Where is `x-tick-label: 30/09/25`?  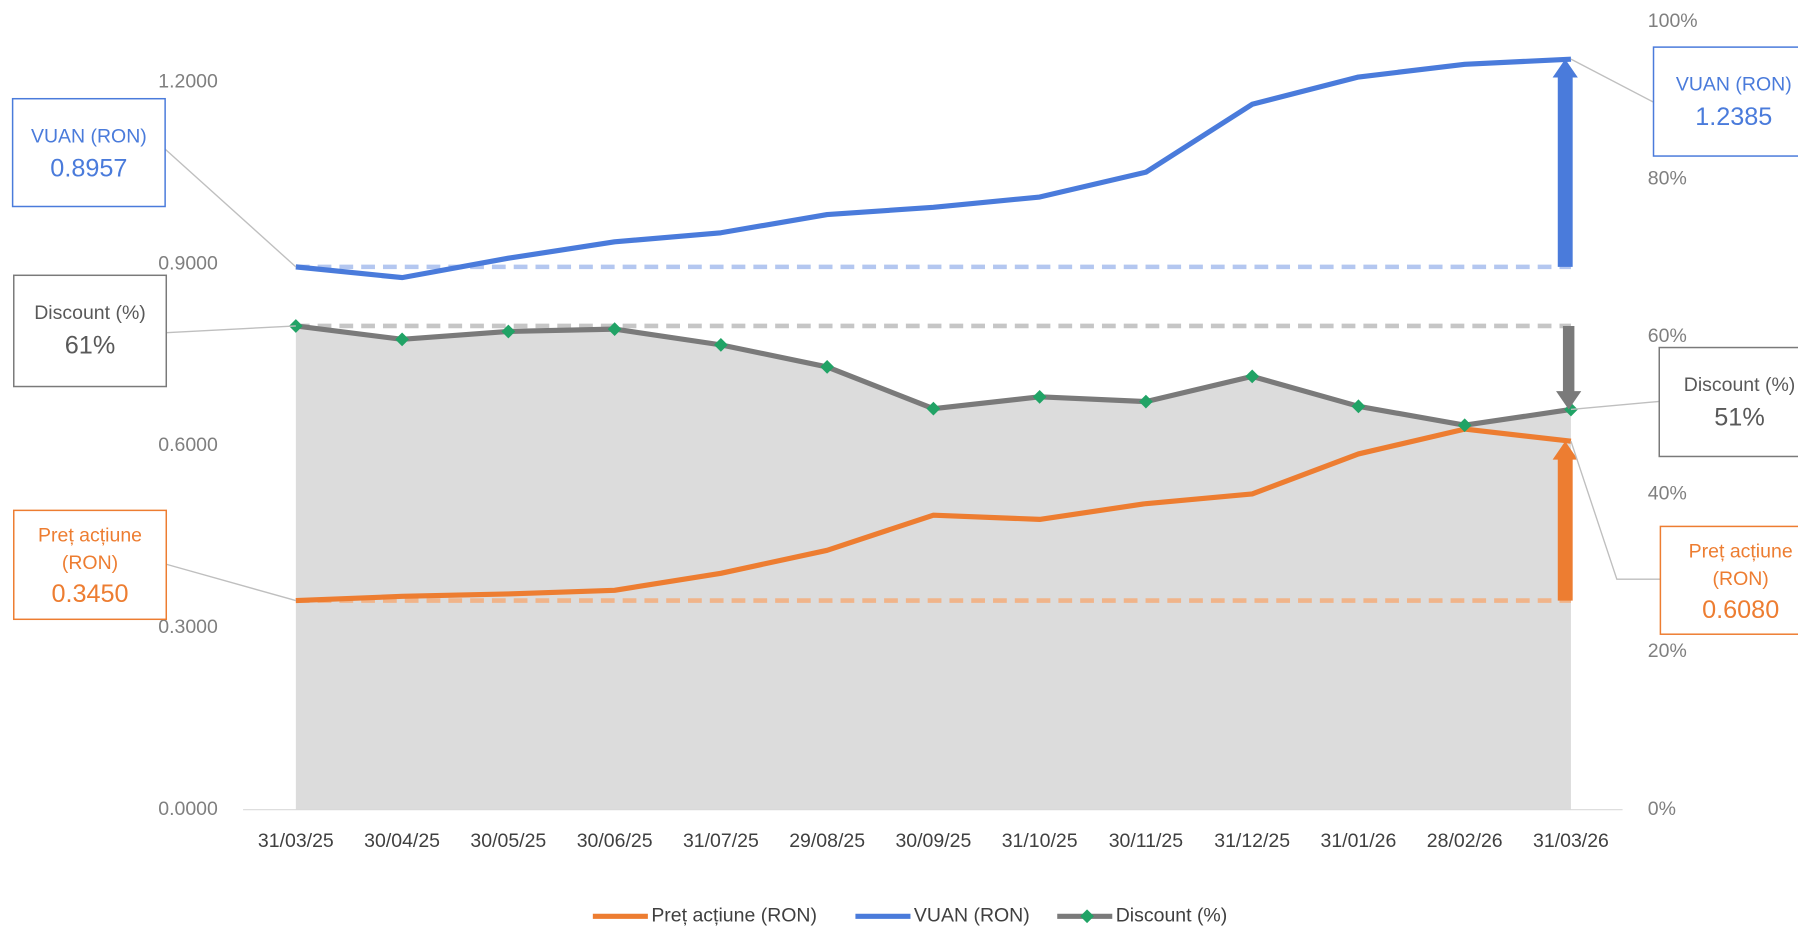
x-tick-label: 30/09/25 is located at coordinates (933, 841).